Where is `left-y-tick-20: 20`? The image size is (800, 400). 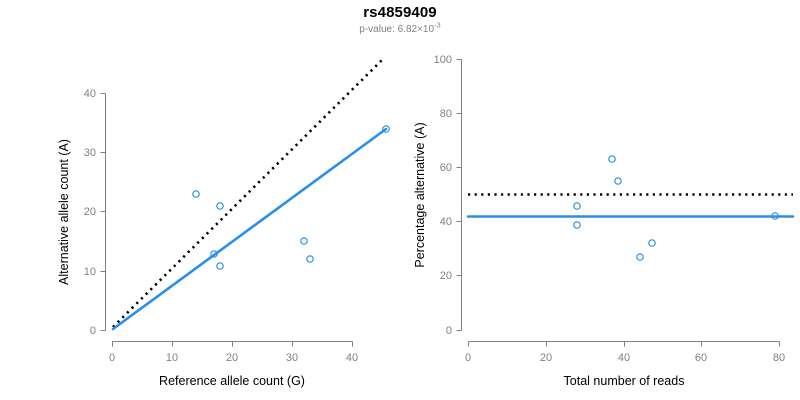
left-y-tick-20: 20 is located at coordinates (90, 212).